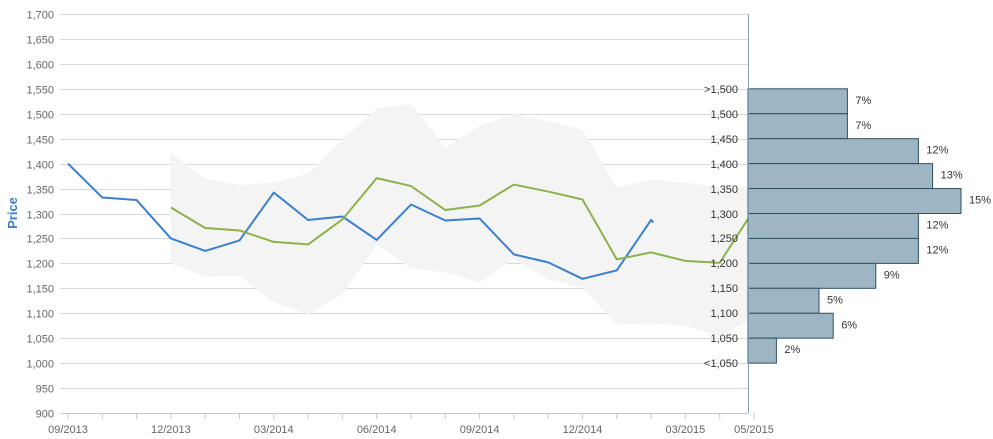 This screenshot has height=439, width=993. What do you see at coordinates (171, 430) in the screenshot?
I see `x-tick-label: 12/2013` at bounding box center [171, 430].